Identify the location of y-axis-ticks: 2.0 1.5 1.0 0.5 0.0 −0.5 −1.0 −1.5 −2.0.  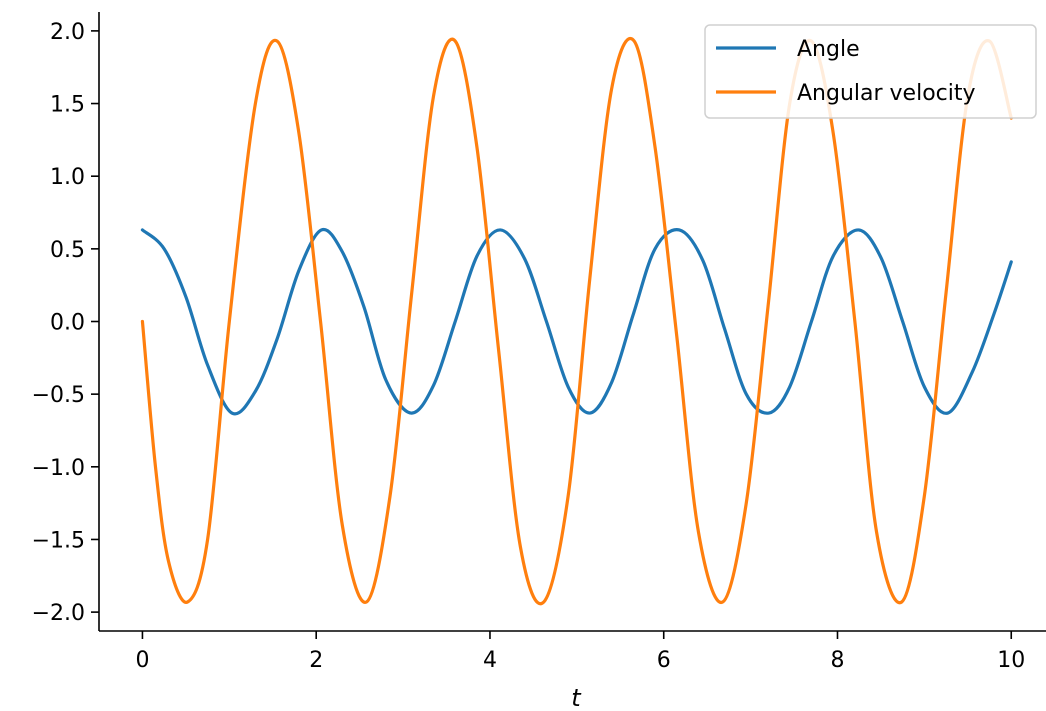
(65, 323).